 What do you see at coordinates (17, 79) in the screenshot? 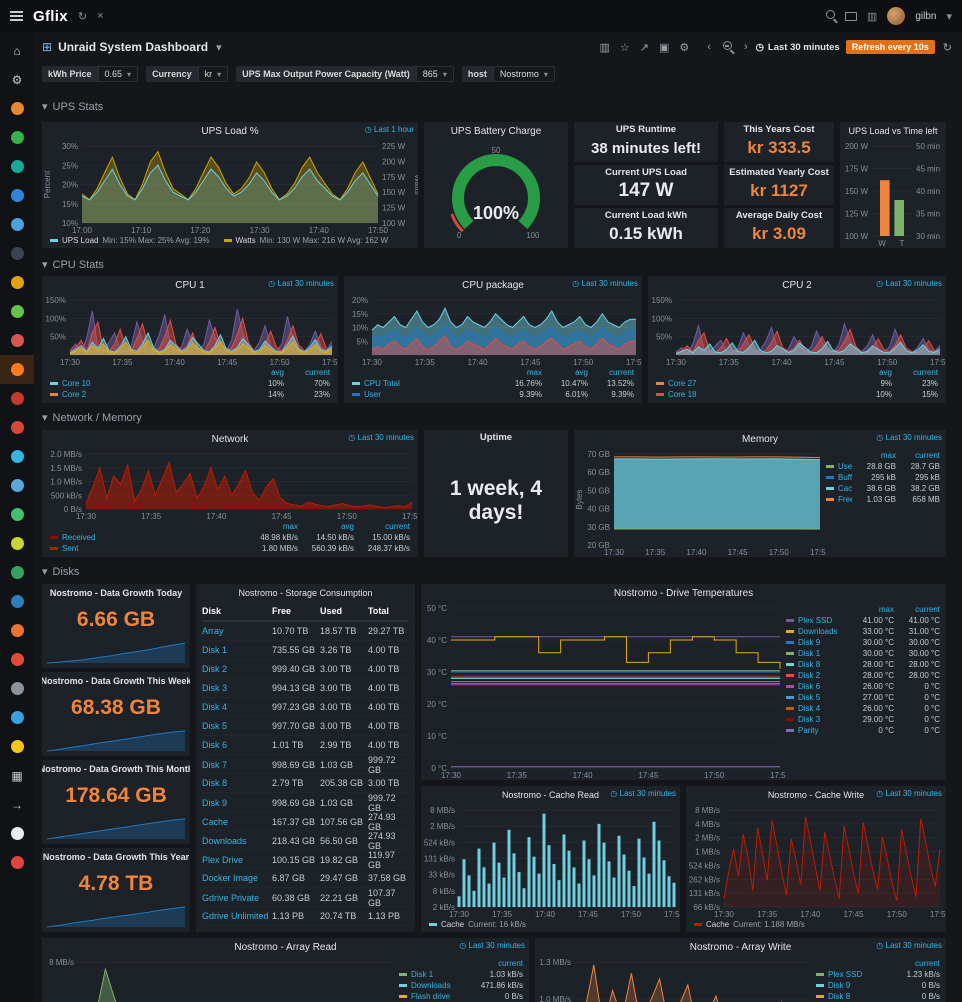
I see `sidebar-app-icon: ⚙` at bounding box center [17, 79].